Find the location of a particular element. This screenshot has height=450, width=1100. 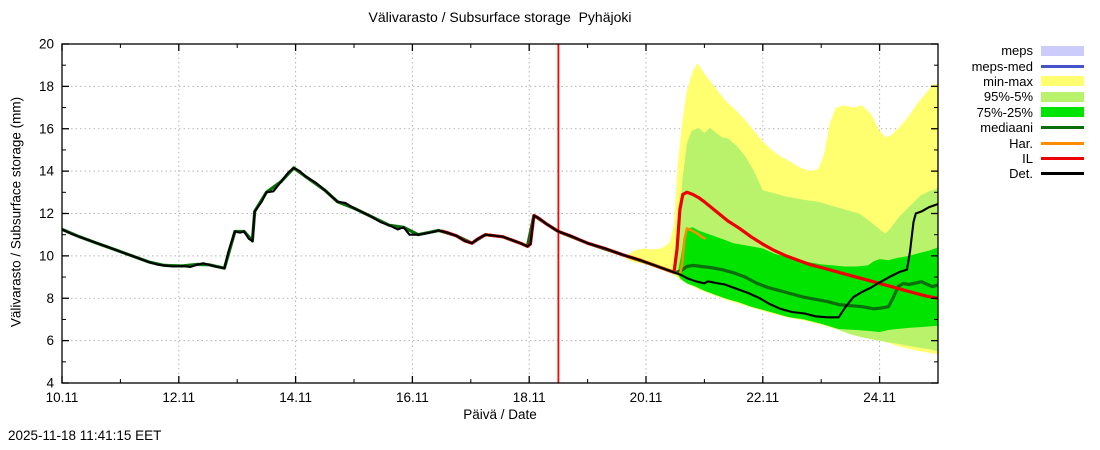

legend-item: mediaani is located at coordinates (1028, 127).